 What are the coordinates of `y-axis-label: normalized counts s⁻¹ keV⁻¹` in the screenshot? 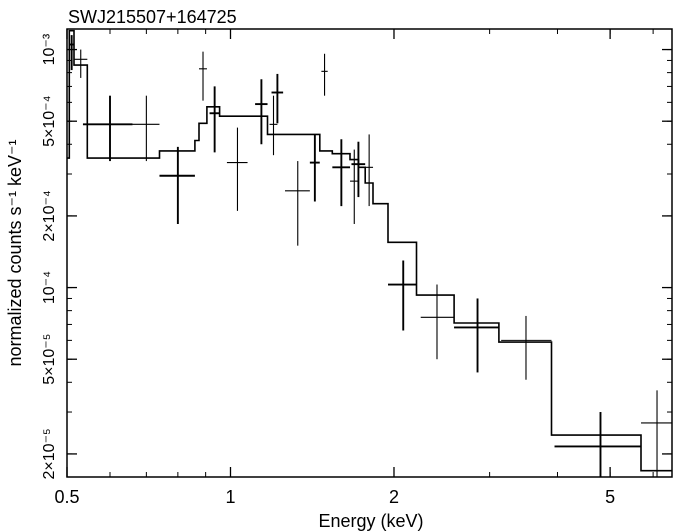 It's located at (15, 252).